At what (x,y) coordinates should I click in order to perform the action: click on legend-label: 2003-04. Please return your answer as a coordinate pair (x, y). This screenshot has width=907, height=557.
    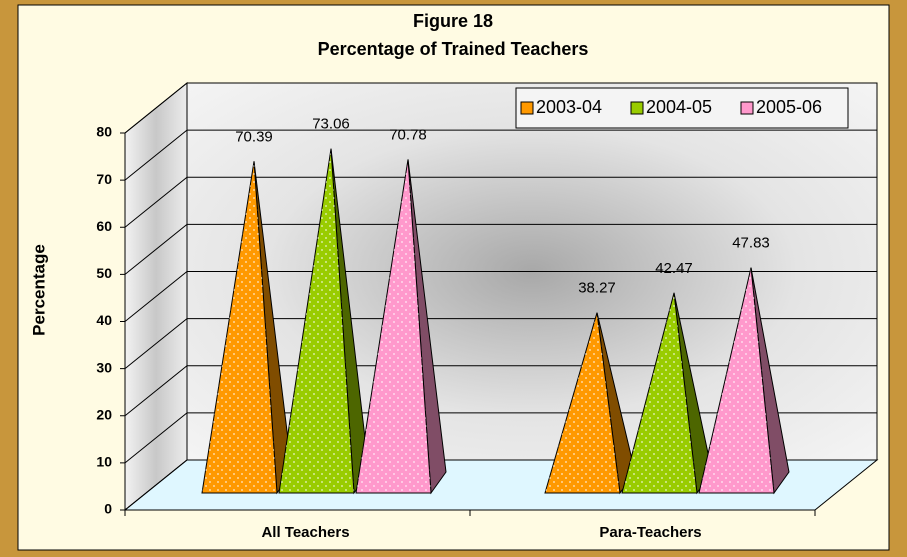
    Looking at the image, I should click on (569, 107).